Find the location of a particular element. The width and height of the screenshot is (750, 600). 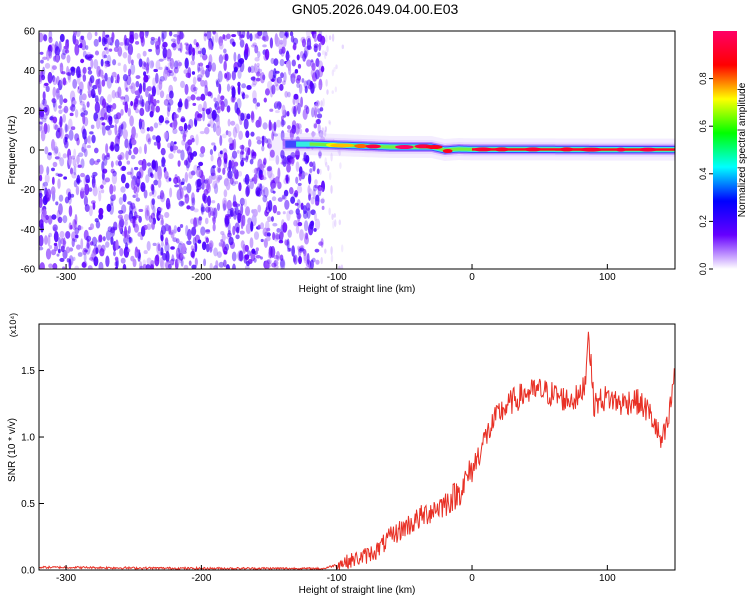

x-tick-label: -300 is located at coordinates (66, 277).